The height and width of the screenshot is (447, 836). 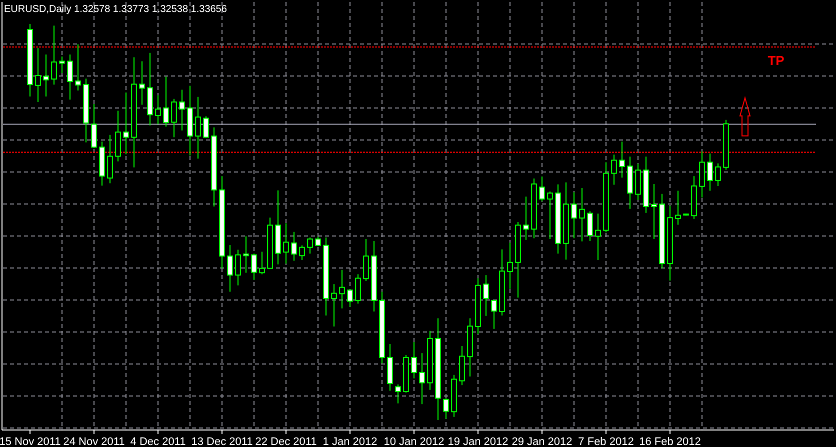 What do you see at coordinates (350, 441) in the screenshot?
I see `x-tick-label: 1 Jan 2012` at bounding box center [350, 441].